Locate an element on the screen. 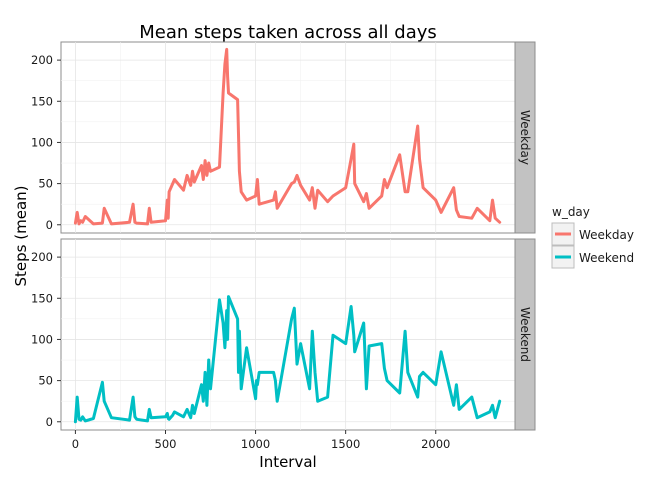 Image resolution: width=672 pixels, height=480 pixels. x-tick-label: 1500 is located at coordinates (345, 444).